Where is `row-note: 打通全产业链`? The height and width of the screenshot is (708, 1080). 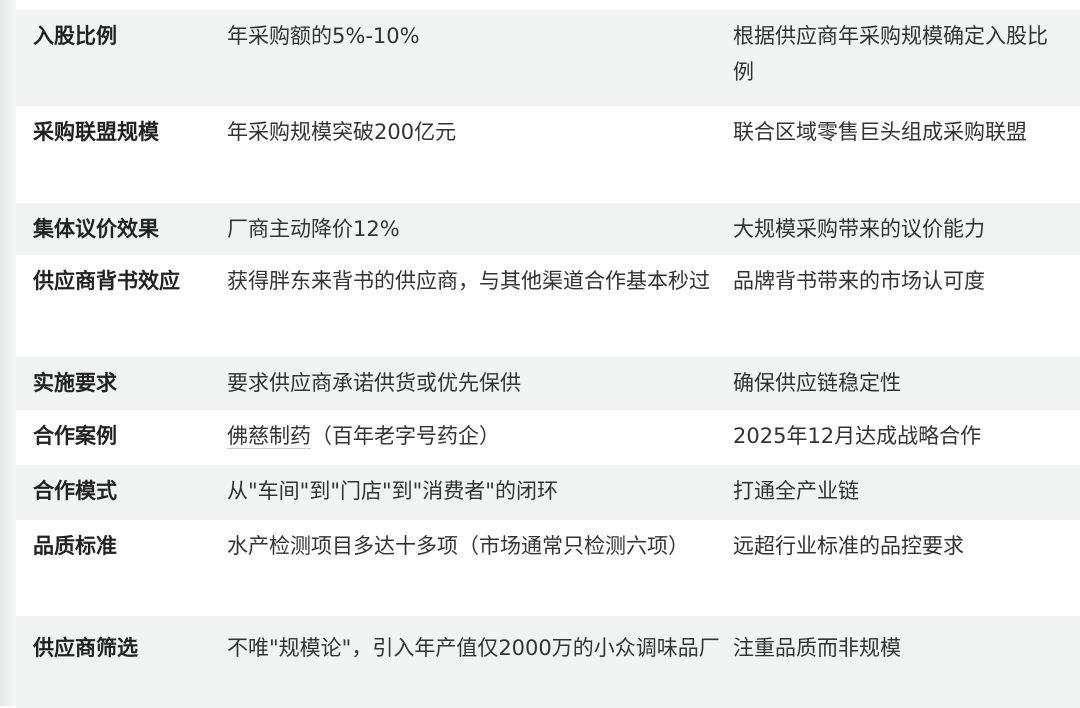 row-note: 打通全产业链 is located at coordinates (796, 491).